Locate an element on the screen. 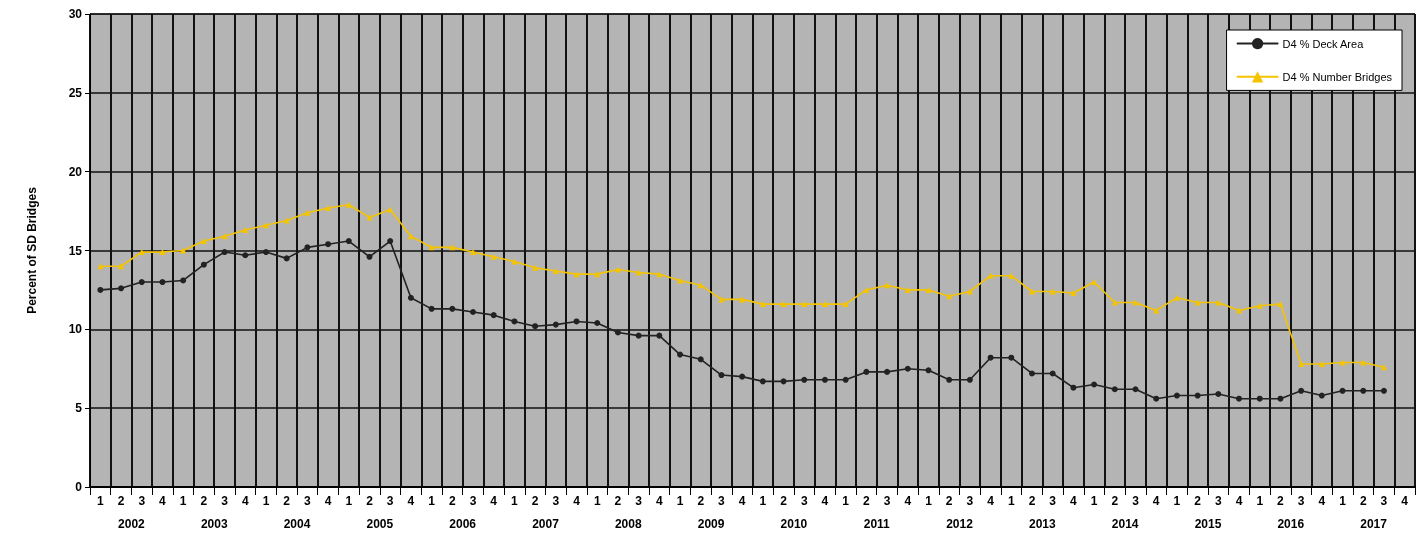 This screenshot has height=538, width=1420. text: 2012 is located at coordinates (960, 524).